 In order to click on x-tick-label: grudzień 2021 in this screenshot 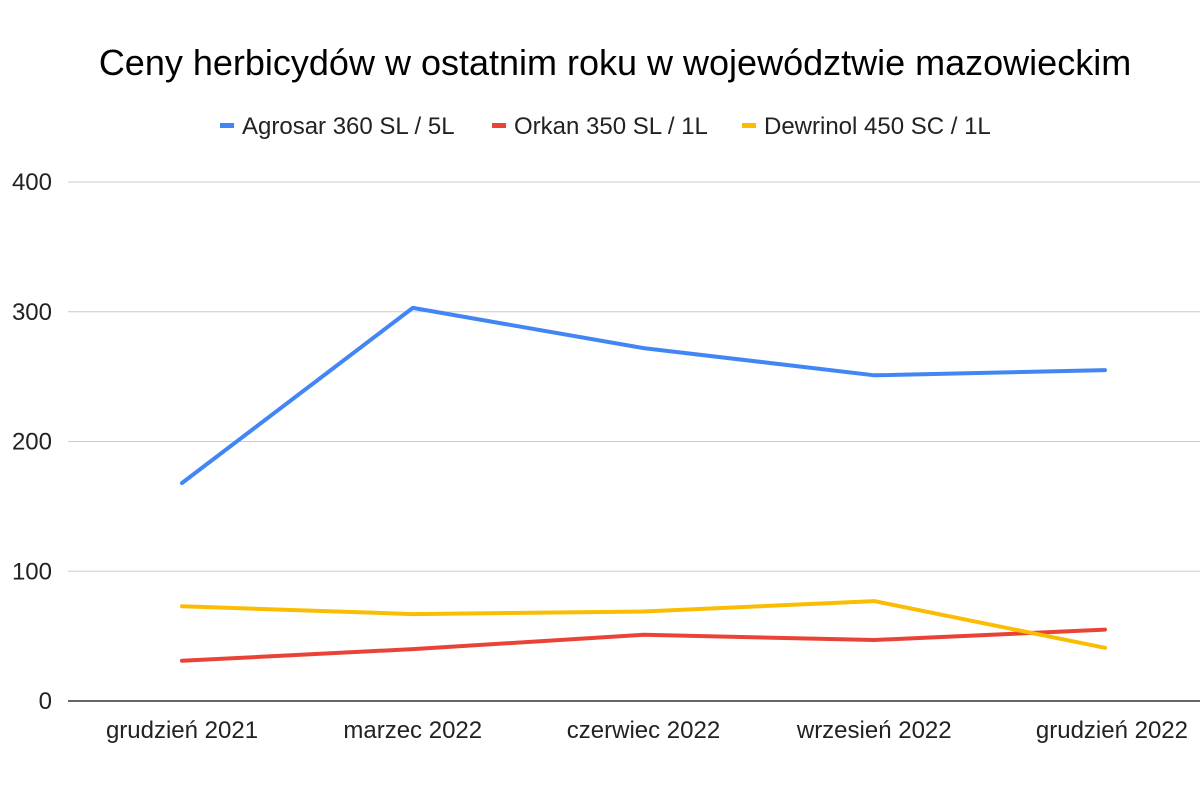, I will do `click(182, 730)`.